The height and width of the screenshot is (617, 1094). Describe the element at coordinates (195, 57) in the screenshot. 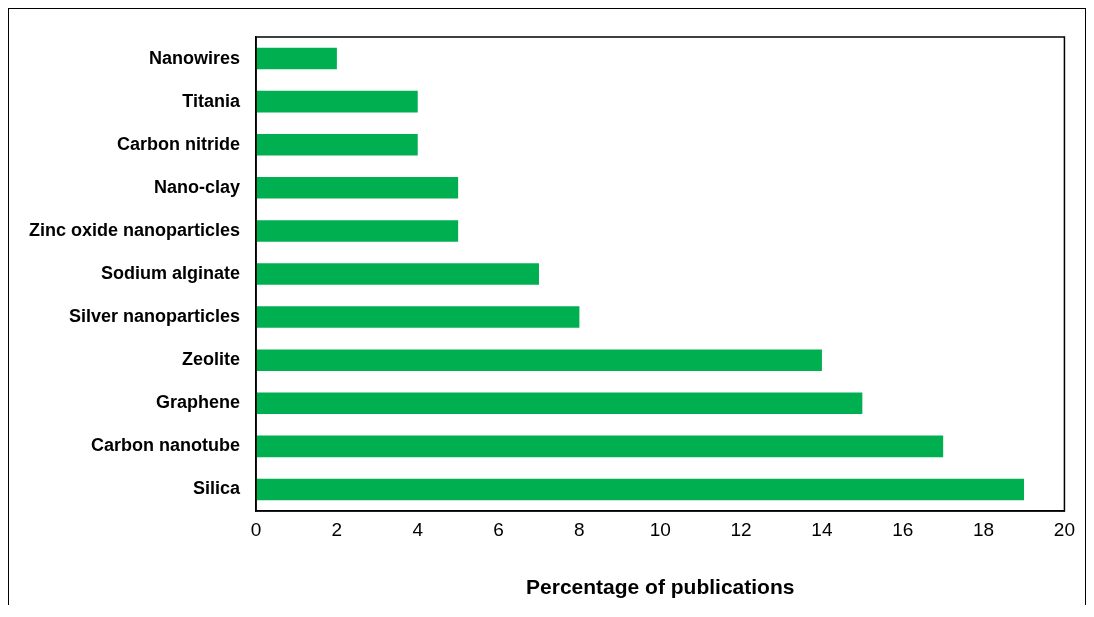

I see `y-tick-label: Nanowires` at that location.